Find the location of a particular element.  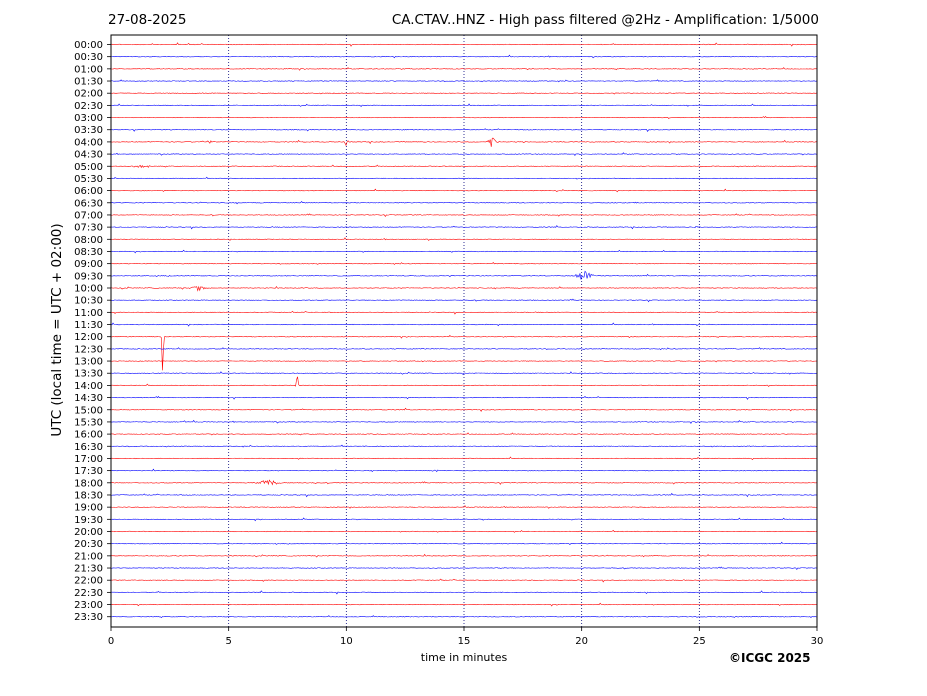

trace-23:30 is located at coordinates (464, 616).